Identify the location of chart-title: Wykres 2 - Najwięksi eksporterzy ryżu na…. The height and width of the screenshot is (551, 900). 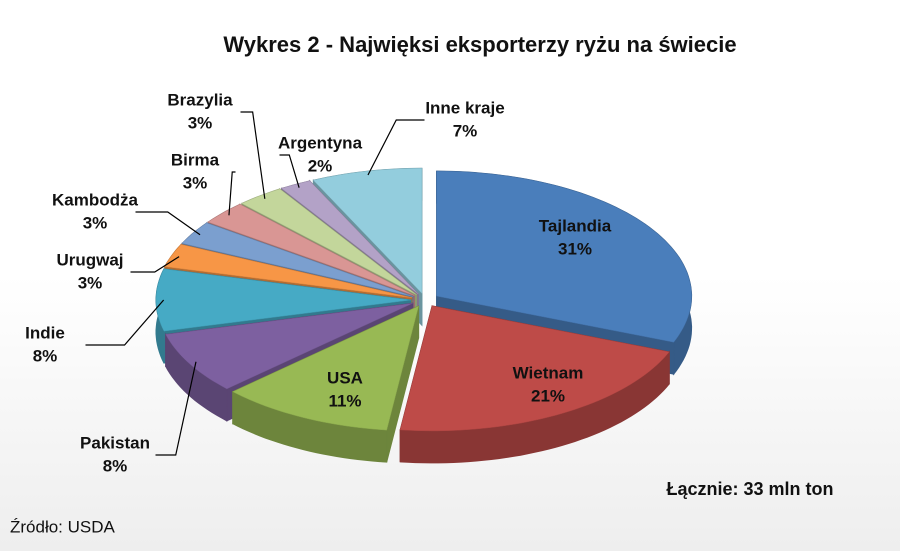
(479, 44).